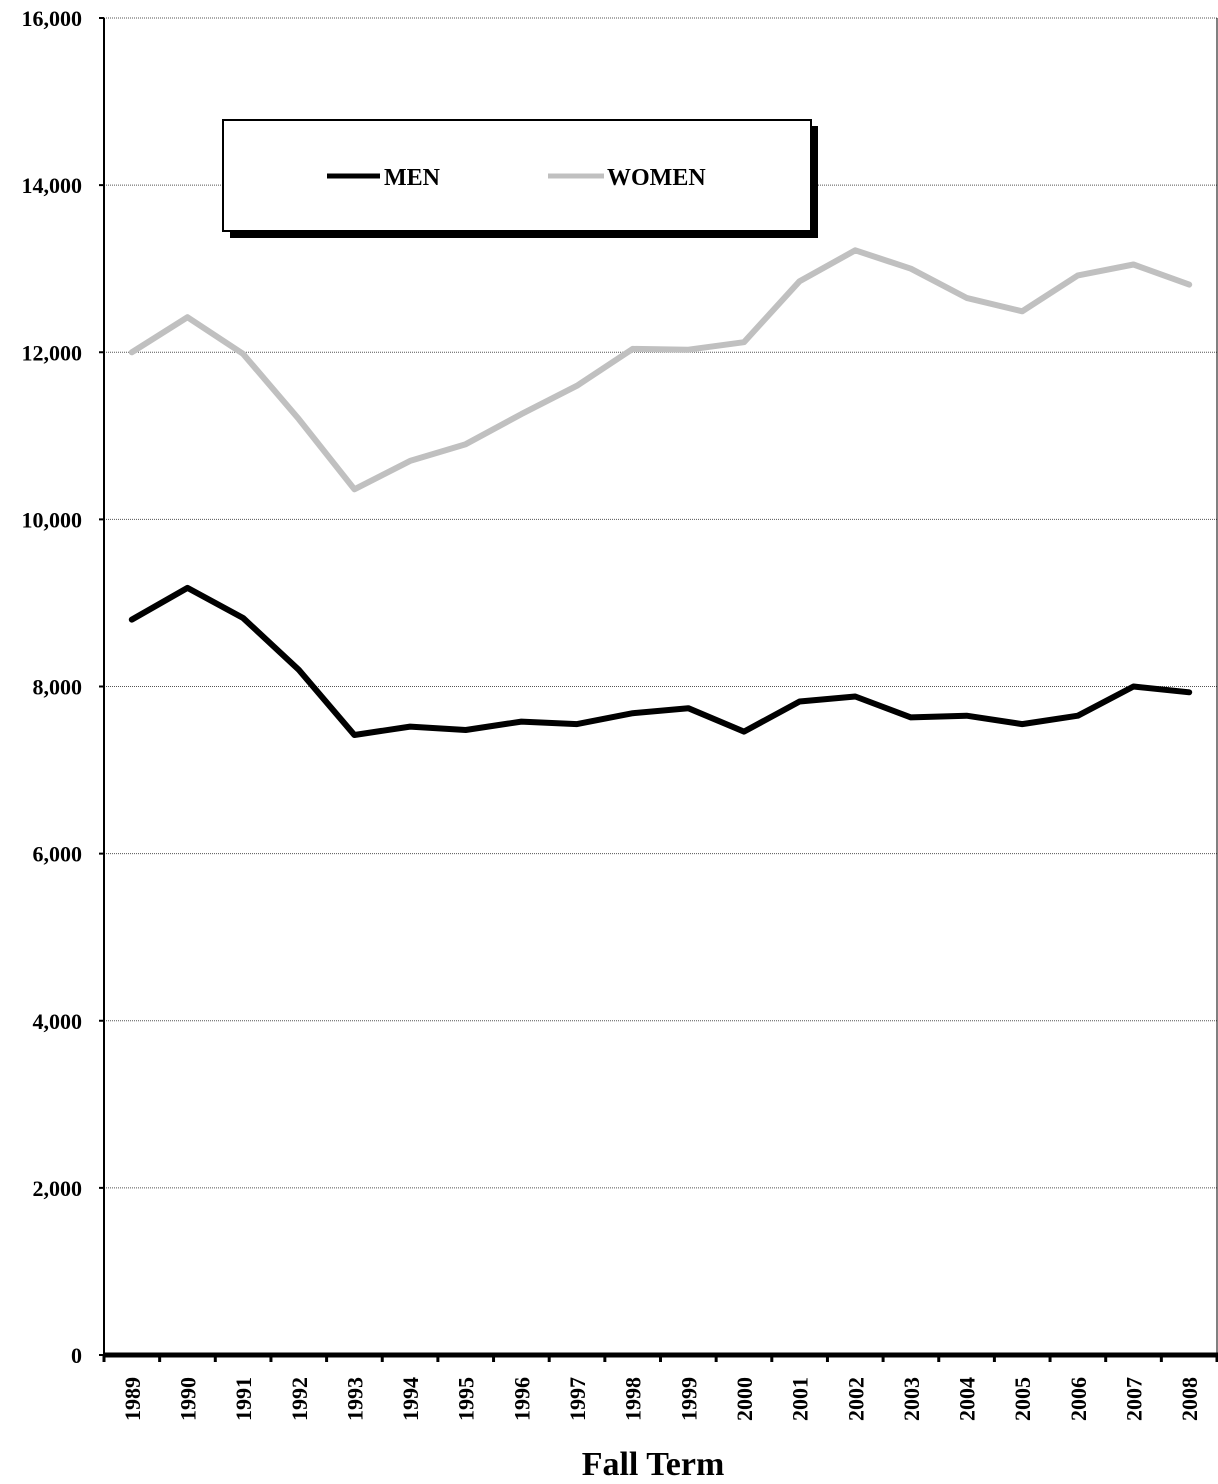  I want to click on y-tick-label: 6,000, so click(58, 854).